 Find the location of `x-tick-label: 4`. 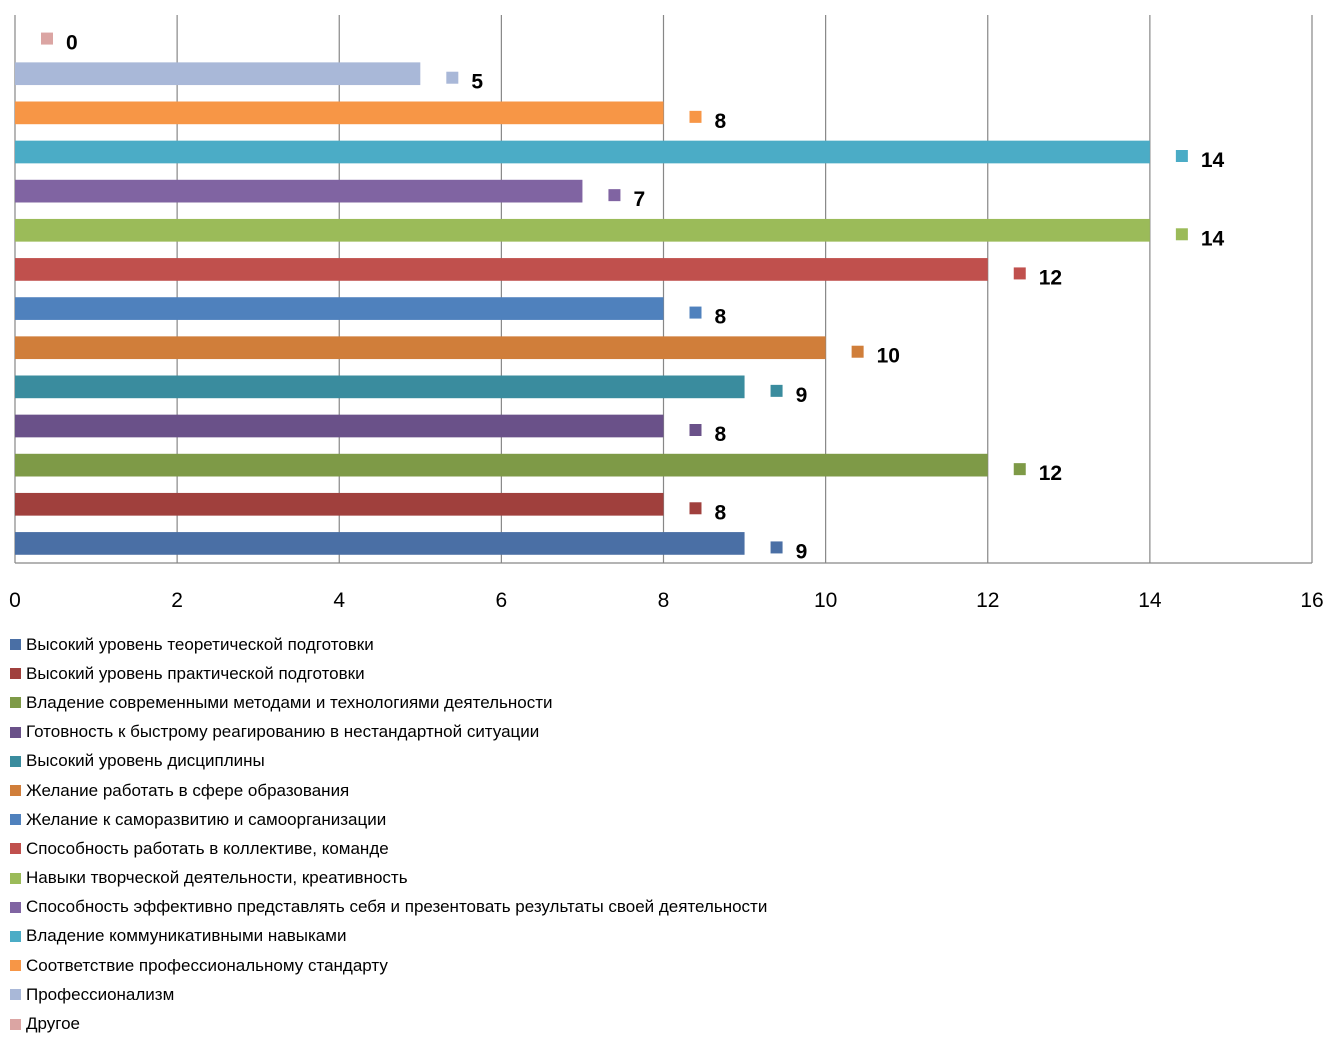

x-tick-label: 4 is located at coordinates (339, 600).